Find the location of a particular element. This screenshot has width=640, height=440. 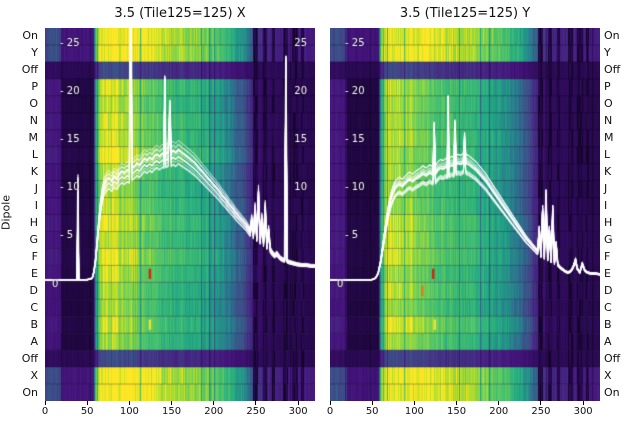

dipole-label-left: X is located at coordinates (34, 375).